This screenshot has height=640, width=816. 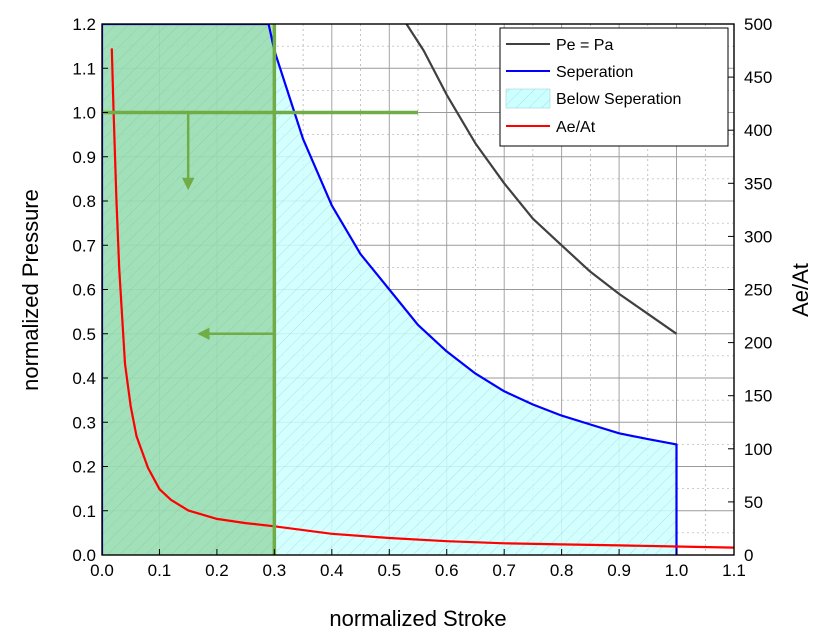 I want to click on legend-label-below-seperation: Below Seperation, so click(x=618, y=99).